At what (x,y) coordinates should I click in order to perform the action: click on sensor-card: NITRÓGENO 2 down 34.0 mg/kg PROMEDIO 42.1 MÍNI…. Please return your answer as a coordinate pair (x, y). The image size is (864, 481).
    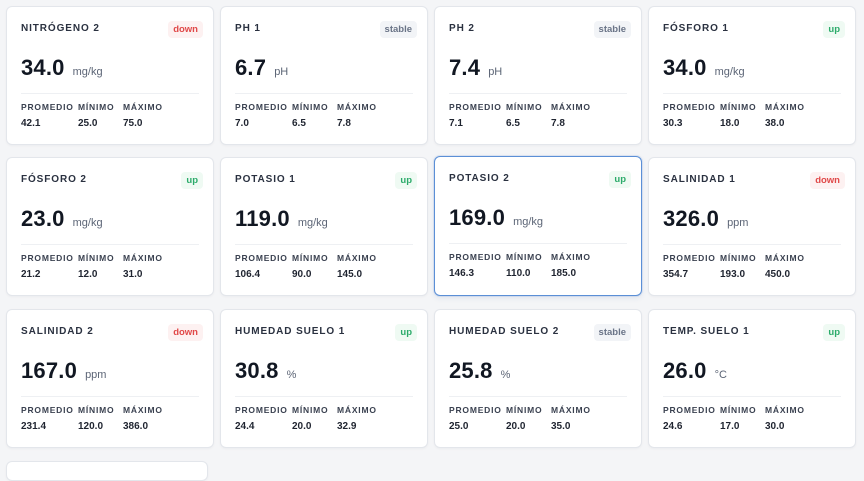
    Looking at the image, I should click on (110, 75).